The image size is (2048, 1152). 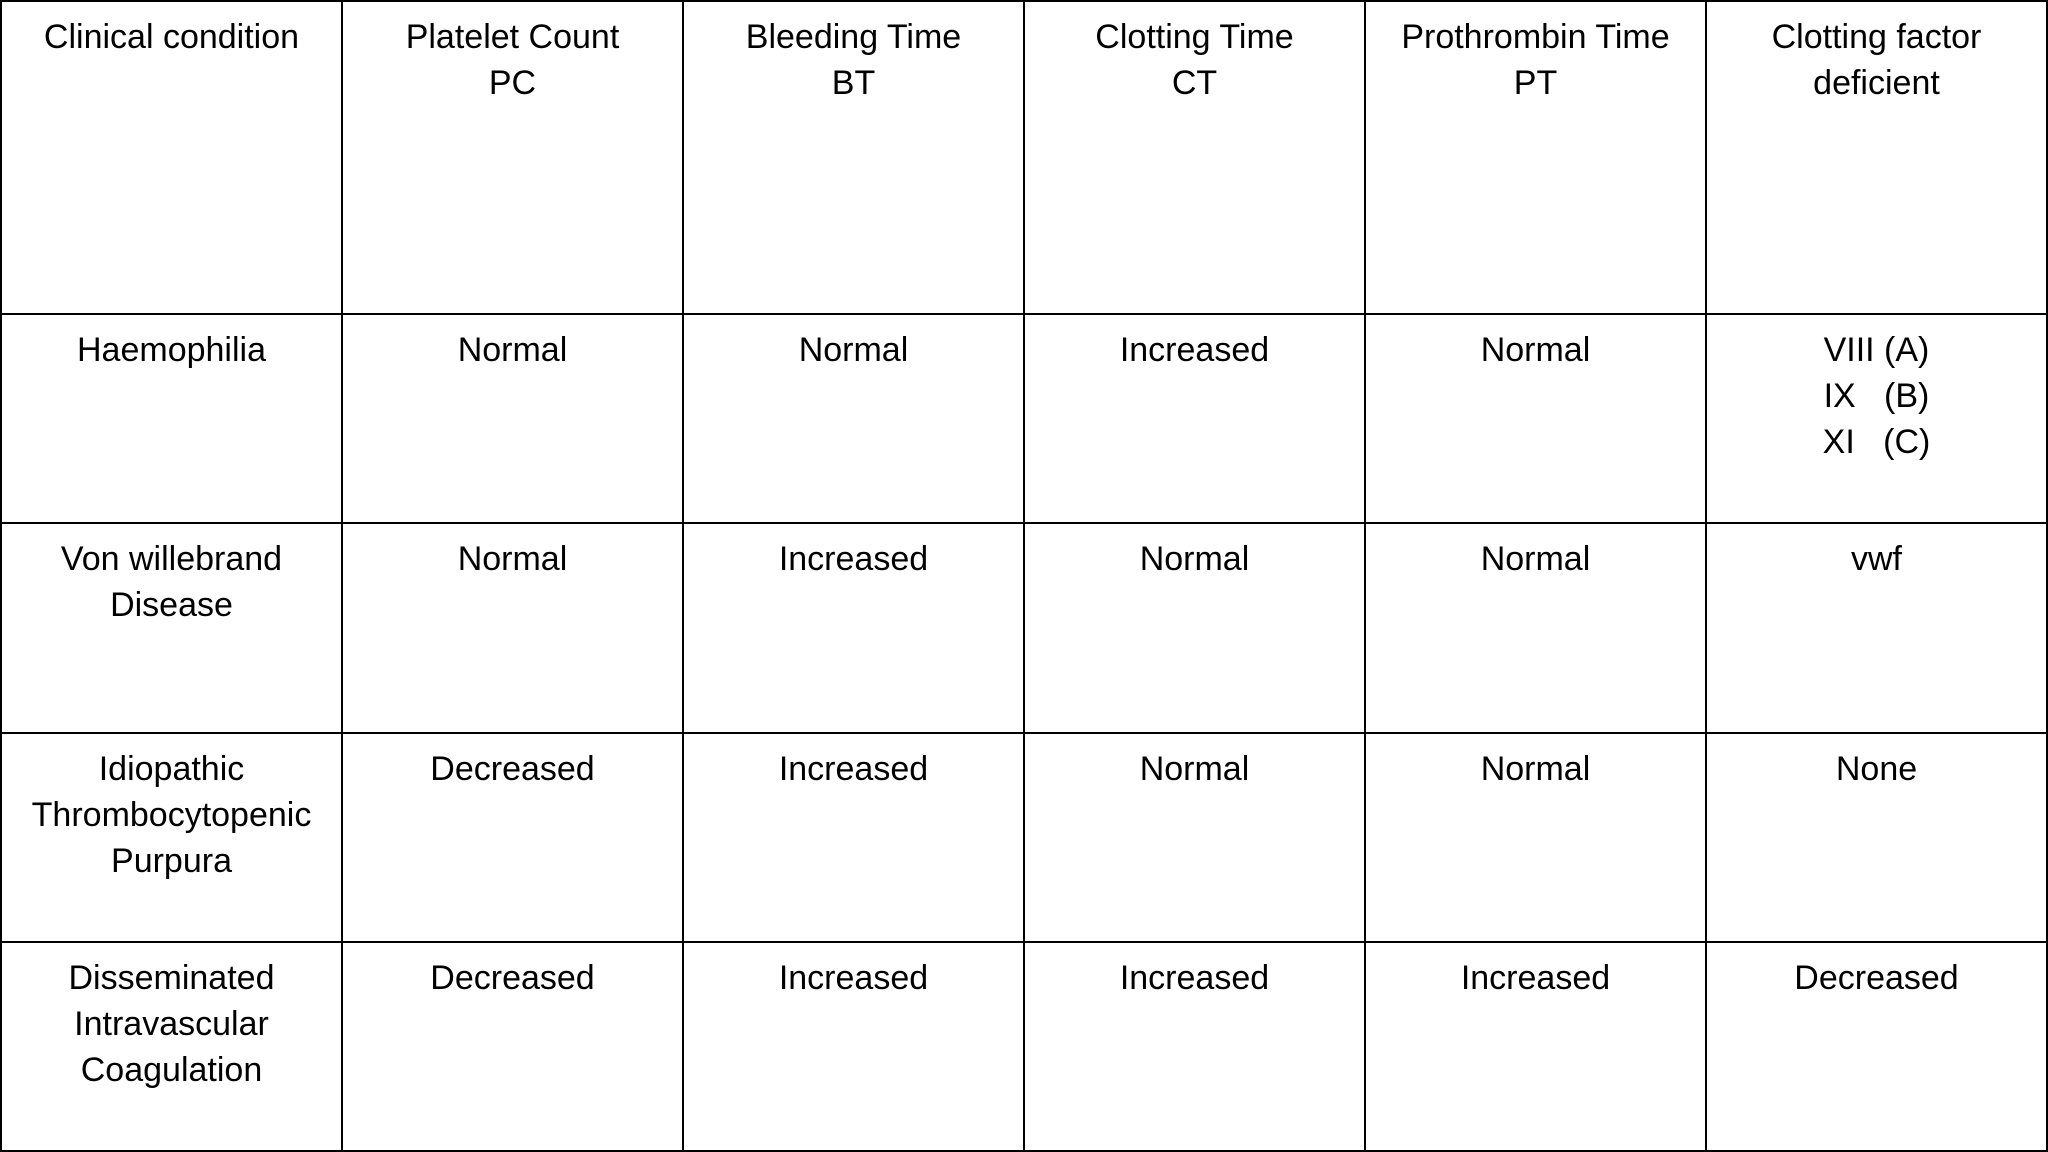 I want to click on header-cell: Clotting factor deficient, so click(x=1876, y=158).